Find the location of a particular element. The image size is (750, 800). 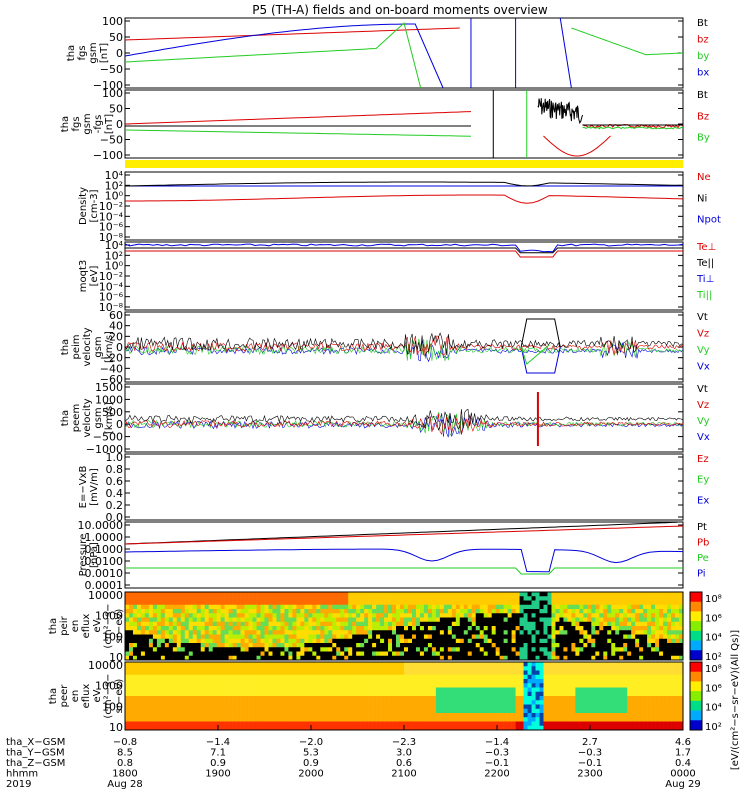

x-axis-value: 2300 is located at coordinates (589, 774).